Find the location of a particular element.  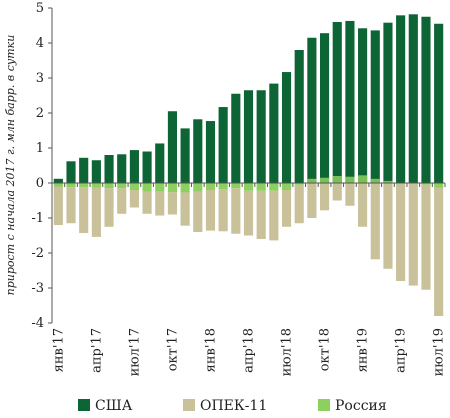

x-tick-label: апр'18 is located at coordinates (249, 350).